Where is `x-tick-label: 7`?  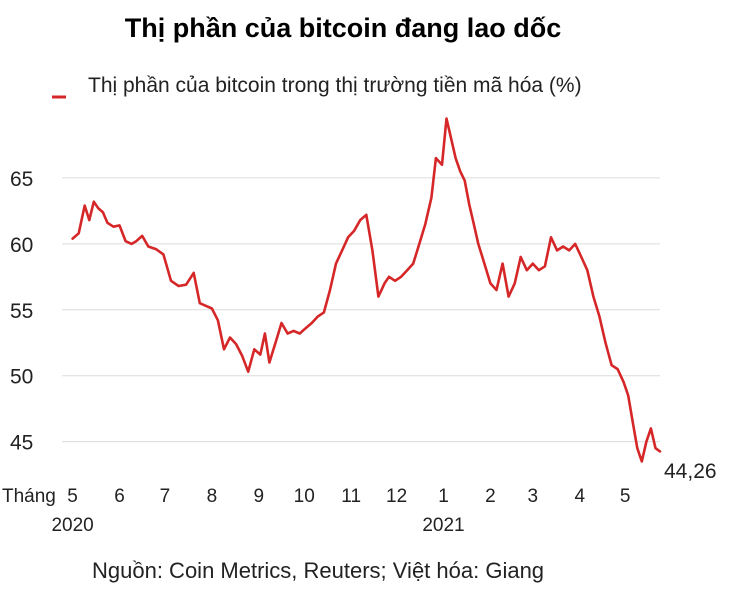 x-tick-label: 7 is located at coordinates (165, 496).